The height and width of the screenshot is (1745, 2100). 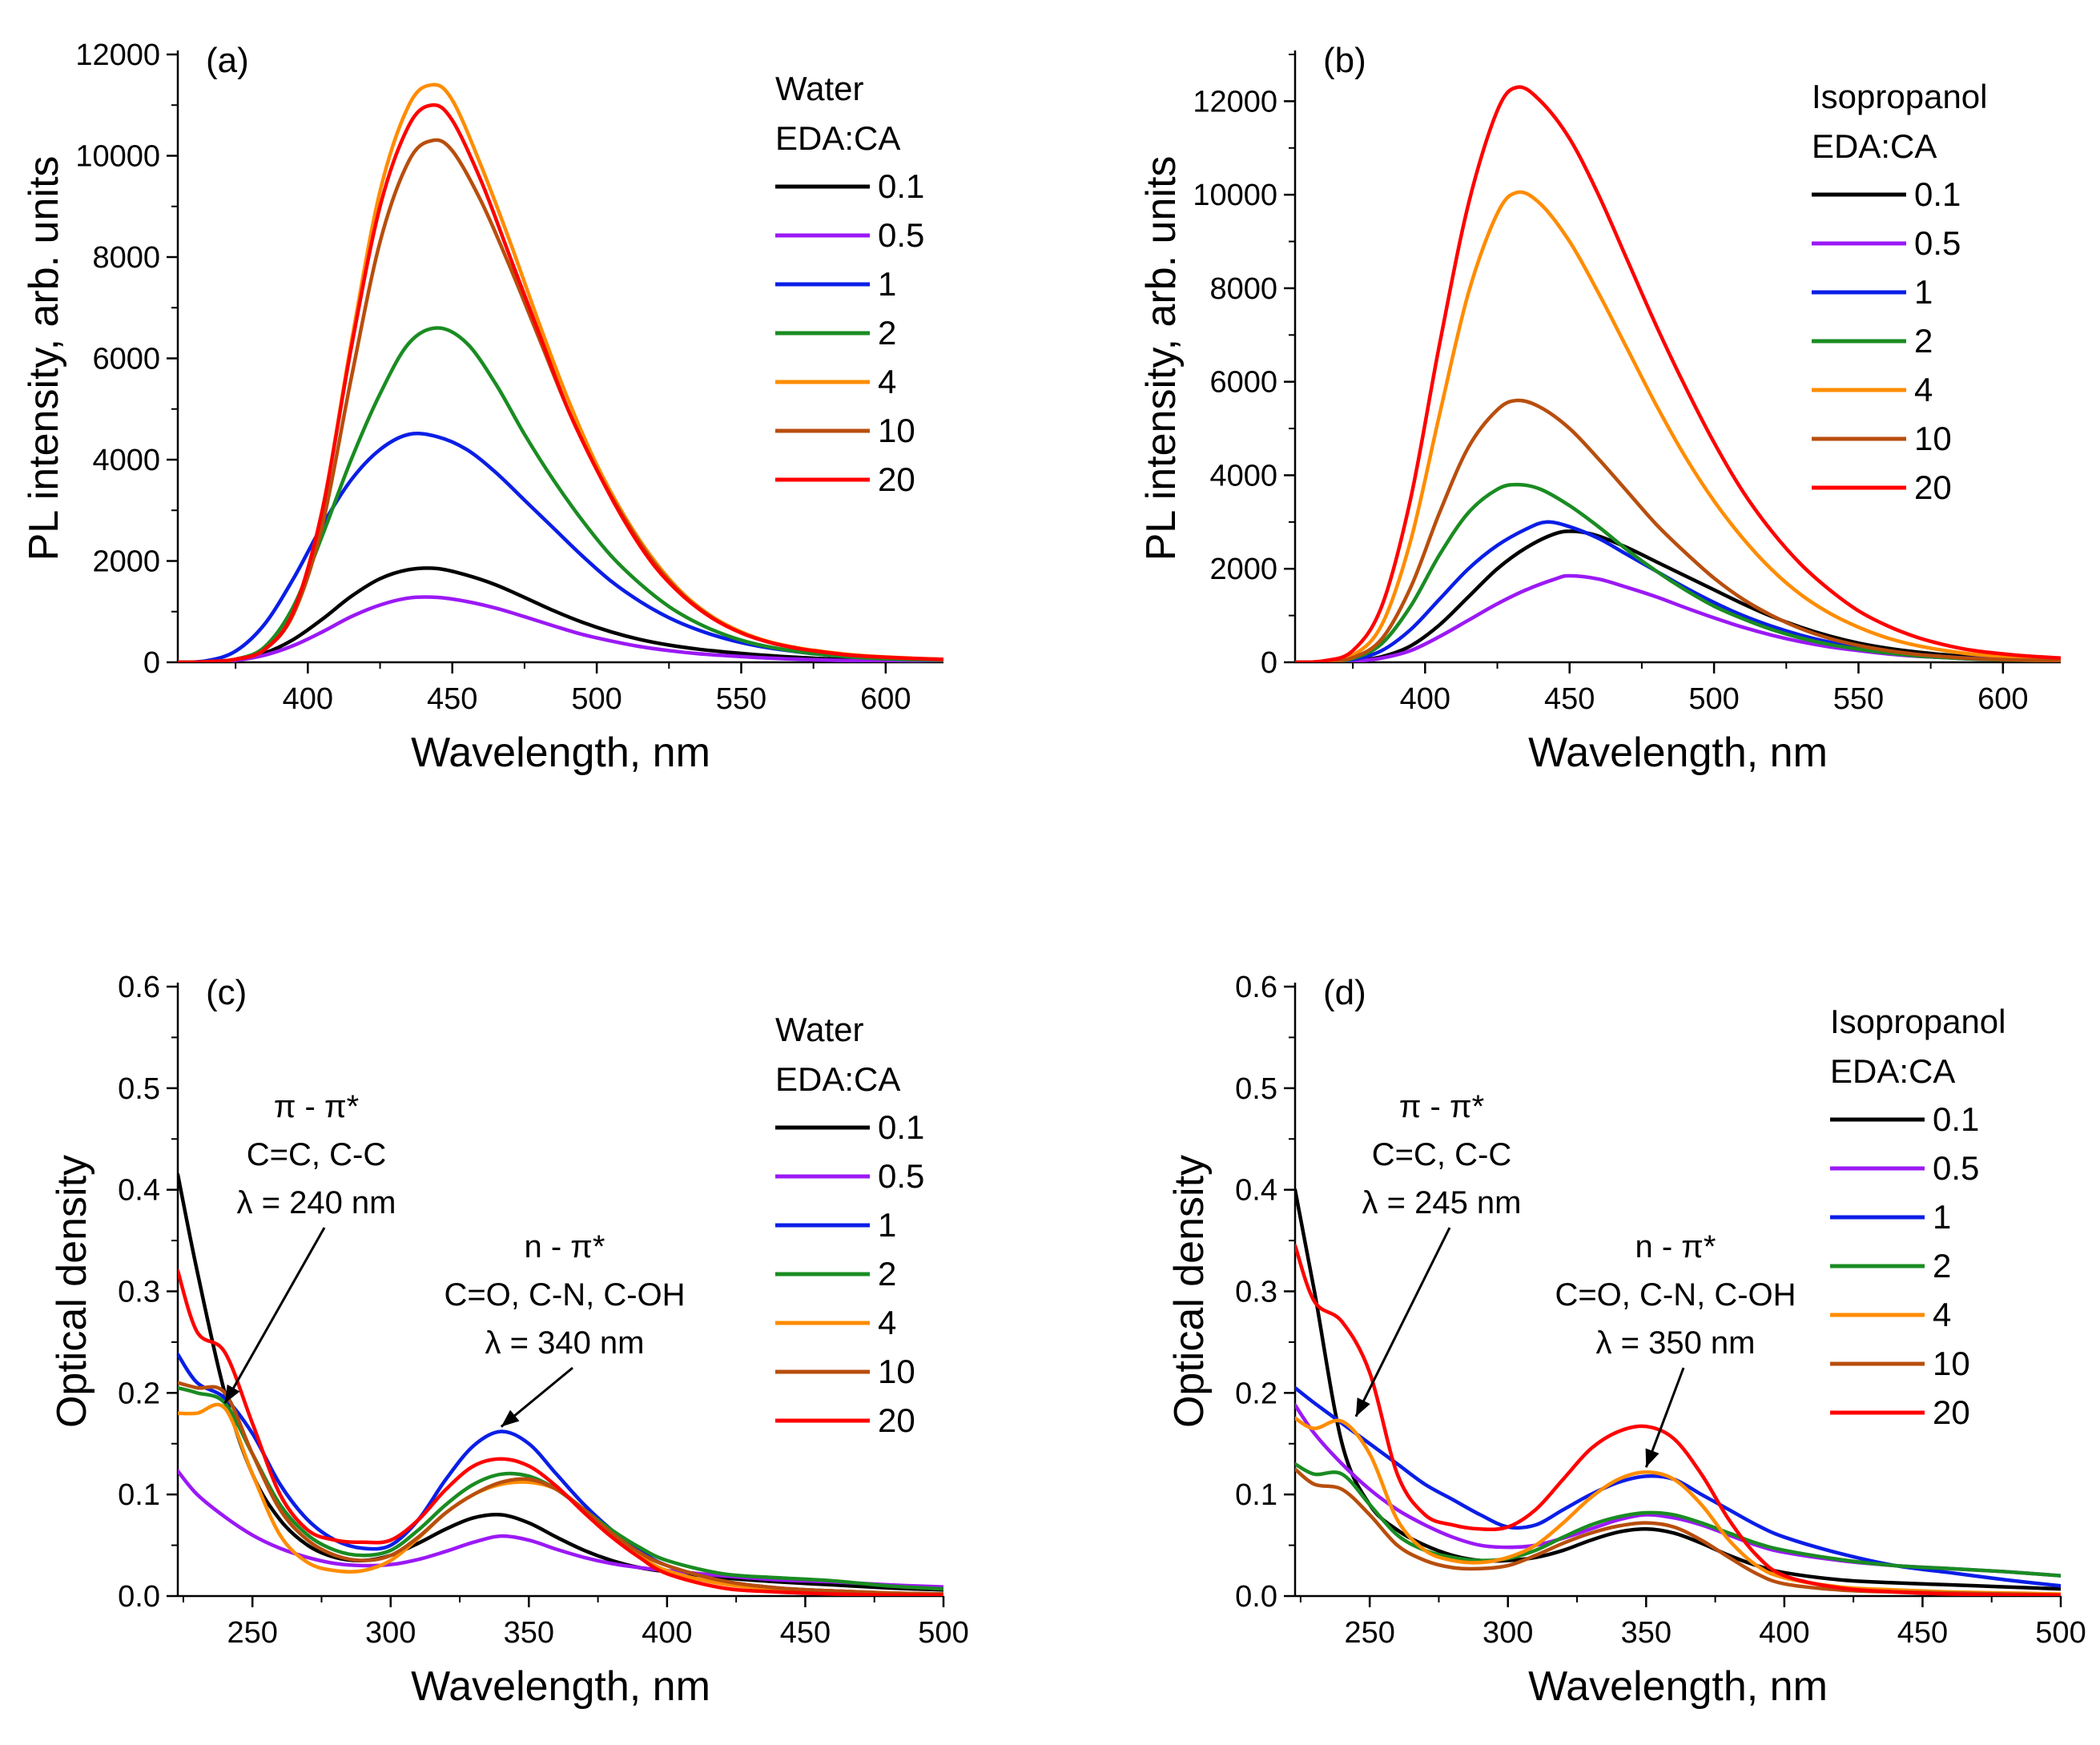 I want to click on y-tick-label: 10000, so click(x=117, y=157).